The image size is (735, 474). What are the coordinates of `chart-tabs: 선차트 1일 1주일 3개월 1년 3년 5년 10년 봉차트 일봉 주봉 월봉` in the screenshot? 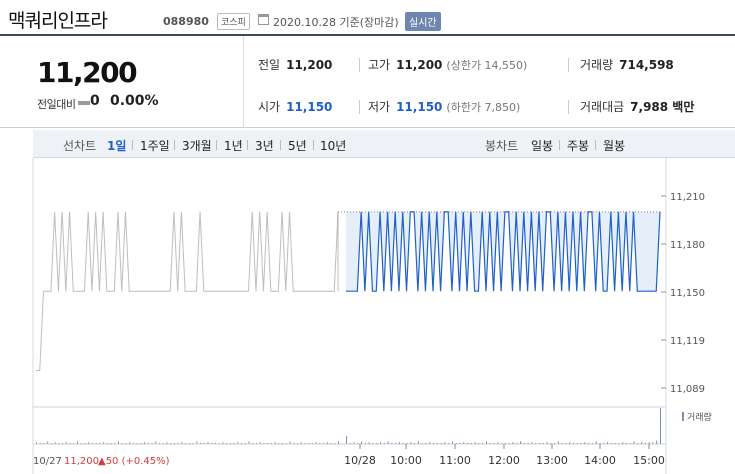 It's located at (384, 144).